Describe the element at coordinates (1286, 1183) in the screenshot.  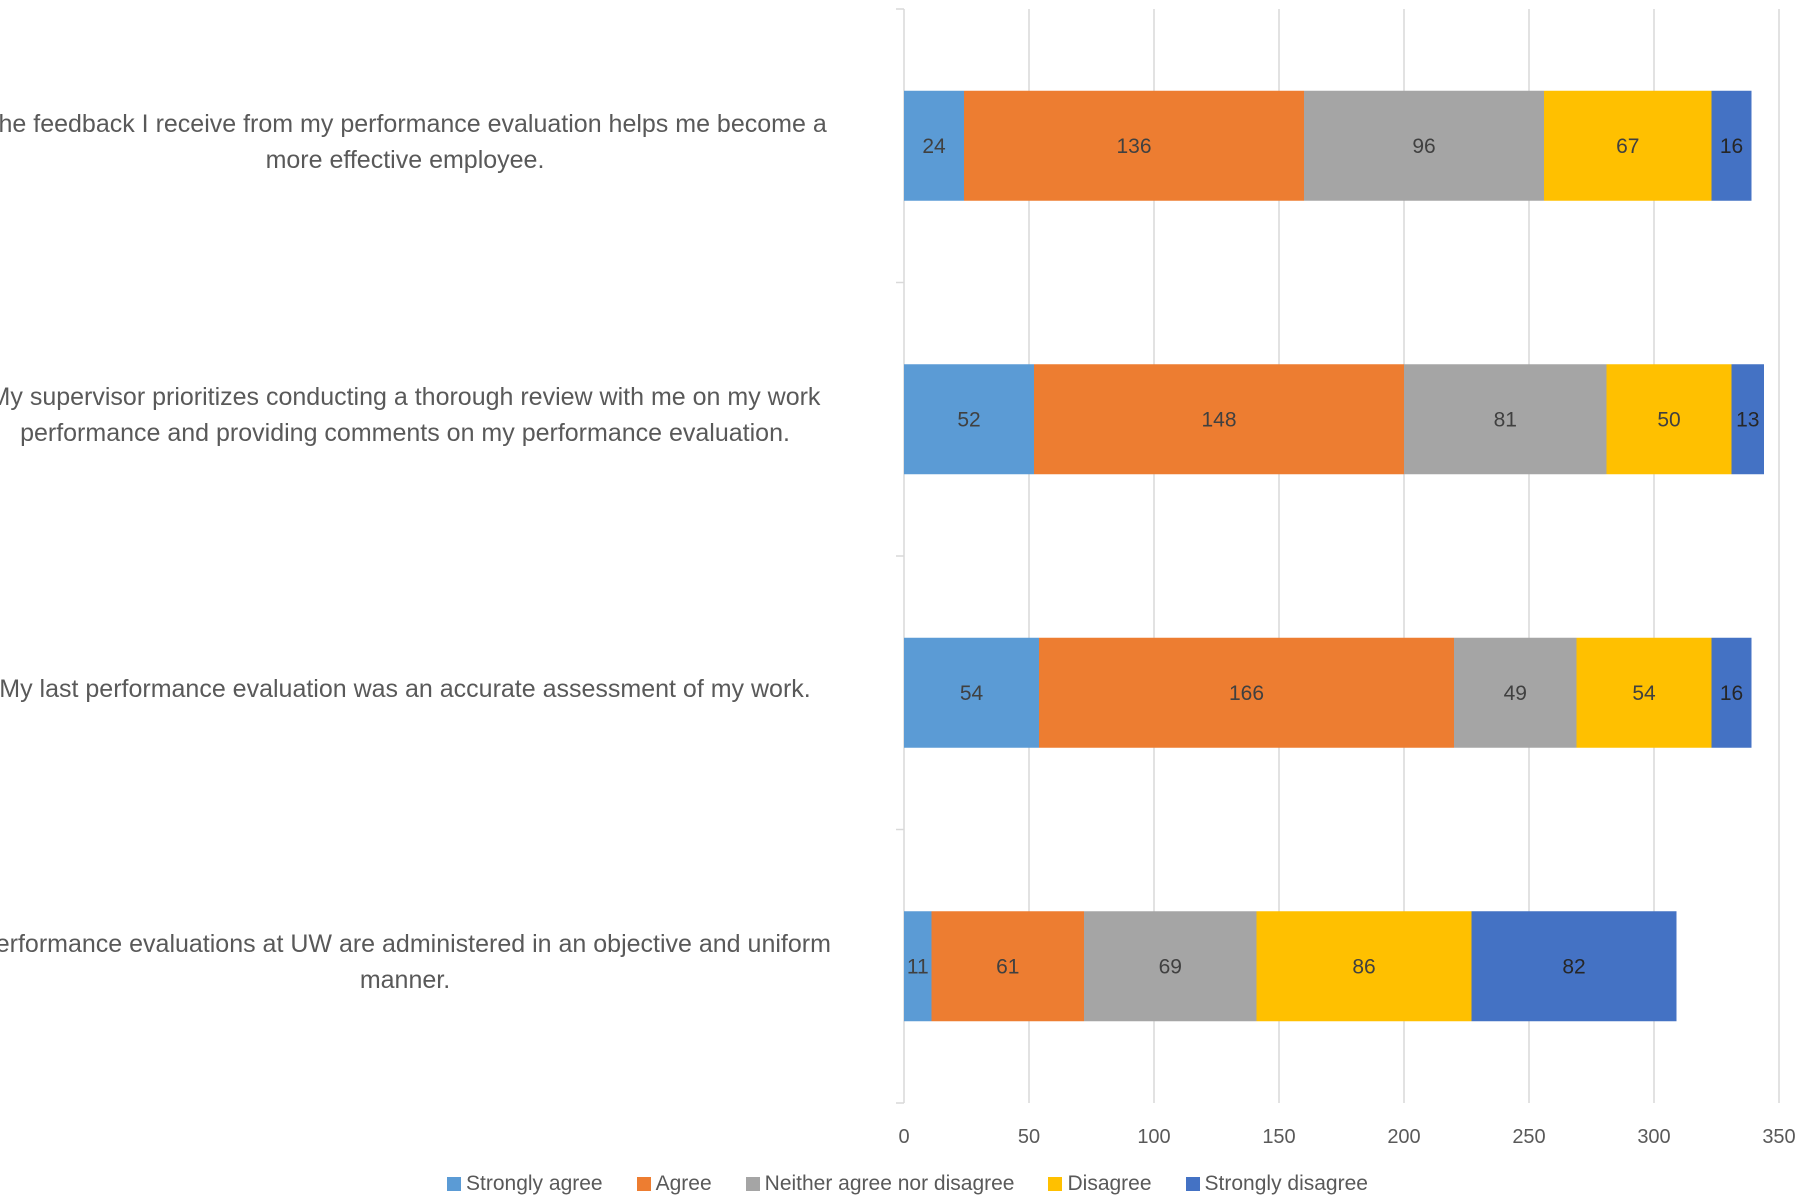
I see `legend-label: Strongly disagree` at that location.